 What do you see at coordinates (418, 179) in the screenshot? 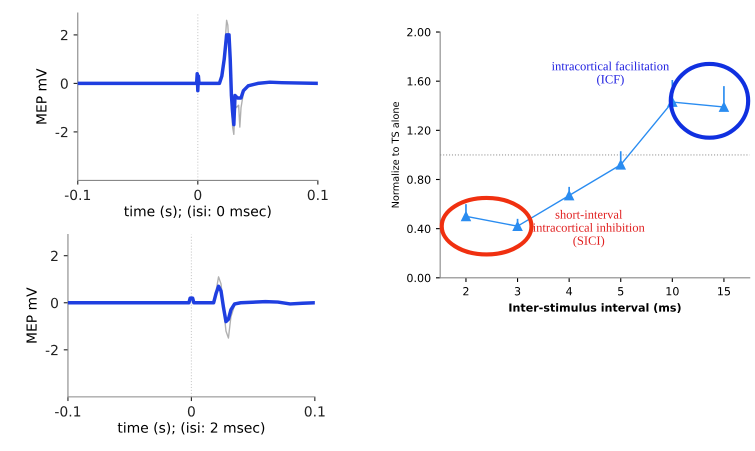
I see `y-tick-label: 0.80` at bounding box center [418, 179].